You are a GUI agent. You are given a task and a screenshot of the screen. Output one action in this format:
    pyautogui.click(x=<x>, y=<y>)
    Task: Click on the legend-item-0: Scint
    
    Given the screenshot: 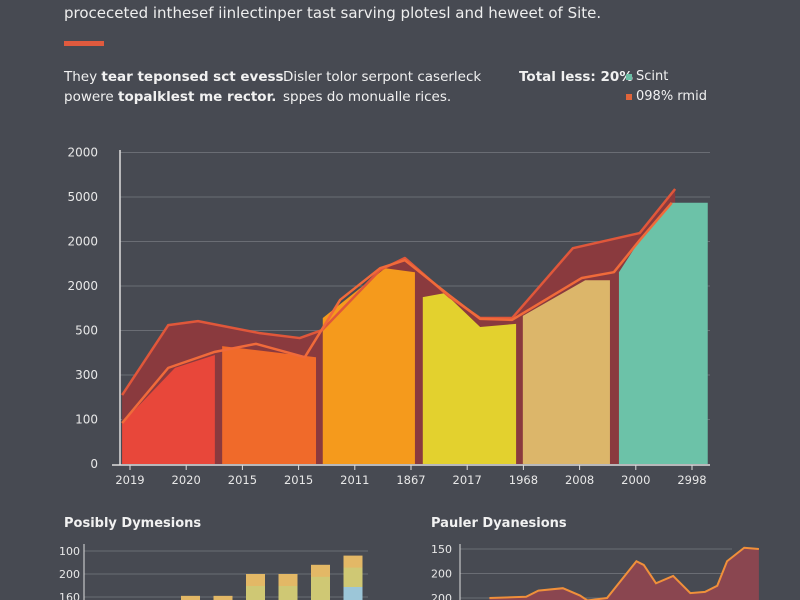 What is the action you would take?
    pyautogui.click(x=666, y=77)
    